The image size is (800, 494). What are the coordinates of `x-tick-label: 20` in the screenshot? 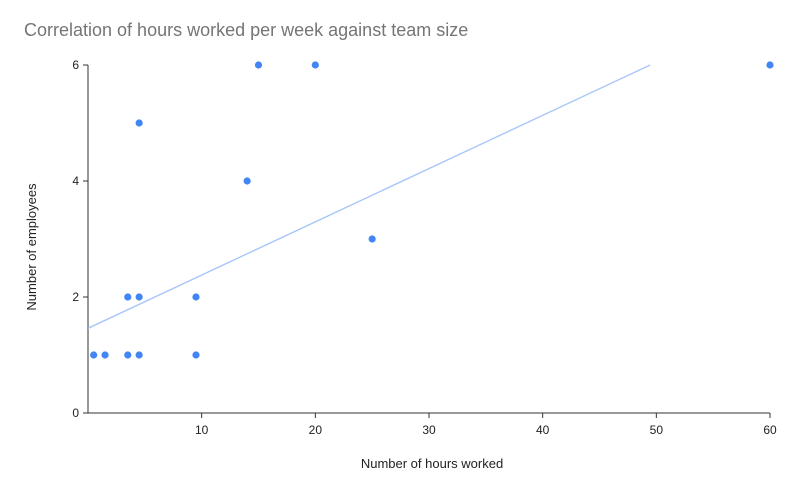 It's located at (316, 430).